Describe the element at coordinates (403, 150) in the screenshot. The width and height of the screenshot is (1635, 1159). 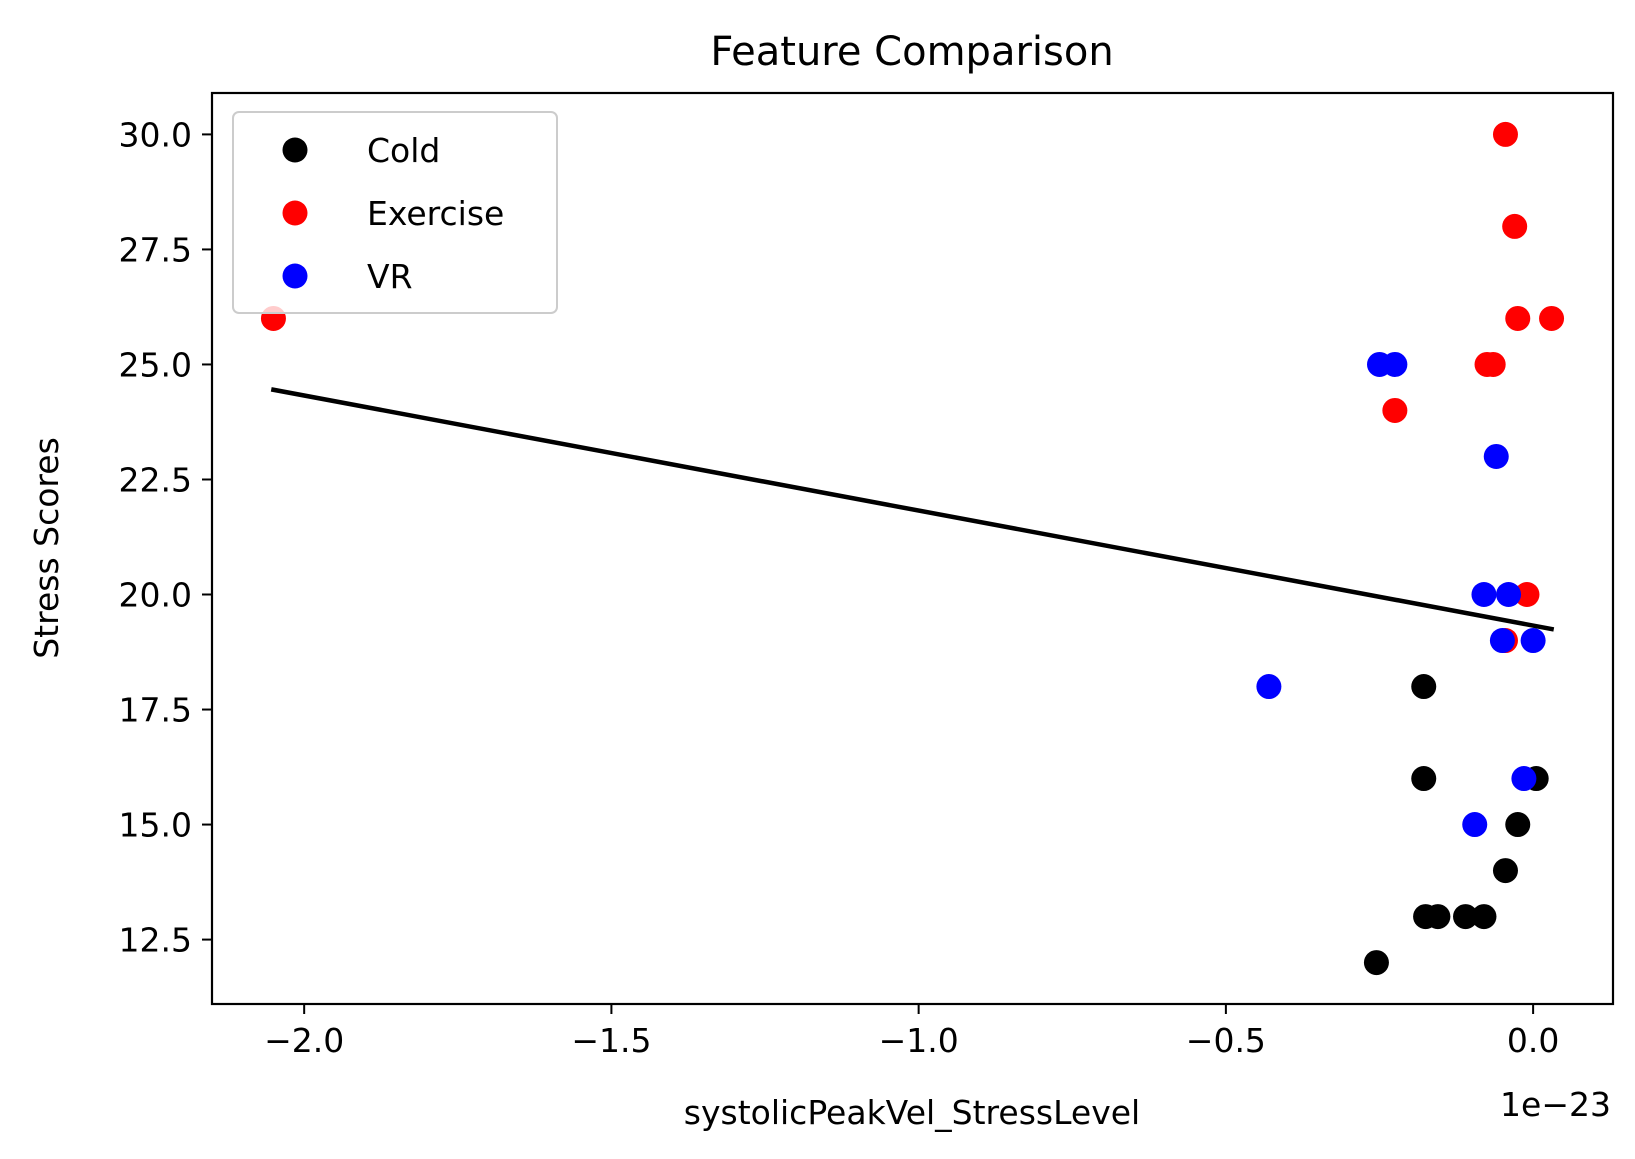
I see `legend-label-cold: Cold` at that location.